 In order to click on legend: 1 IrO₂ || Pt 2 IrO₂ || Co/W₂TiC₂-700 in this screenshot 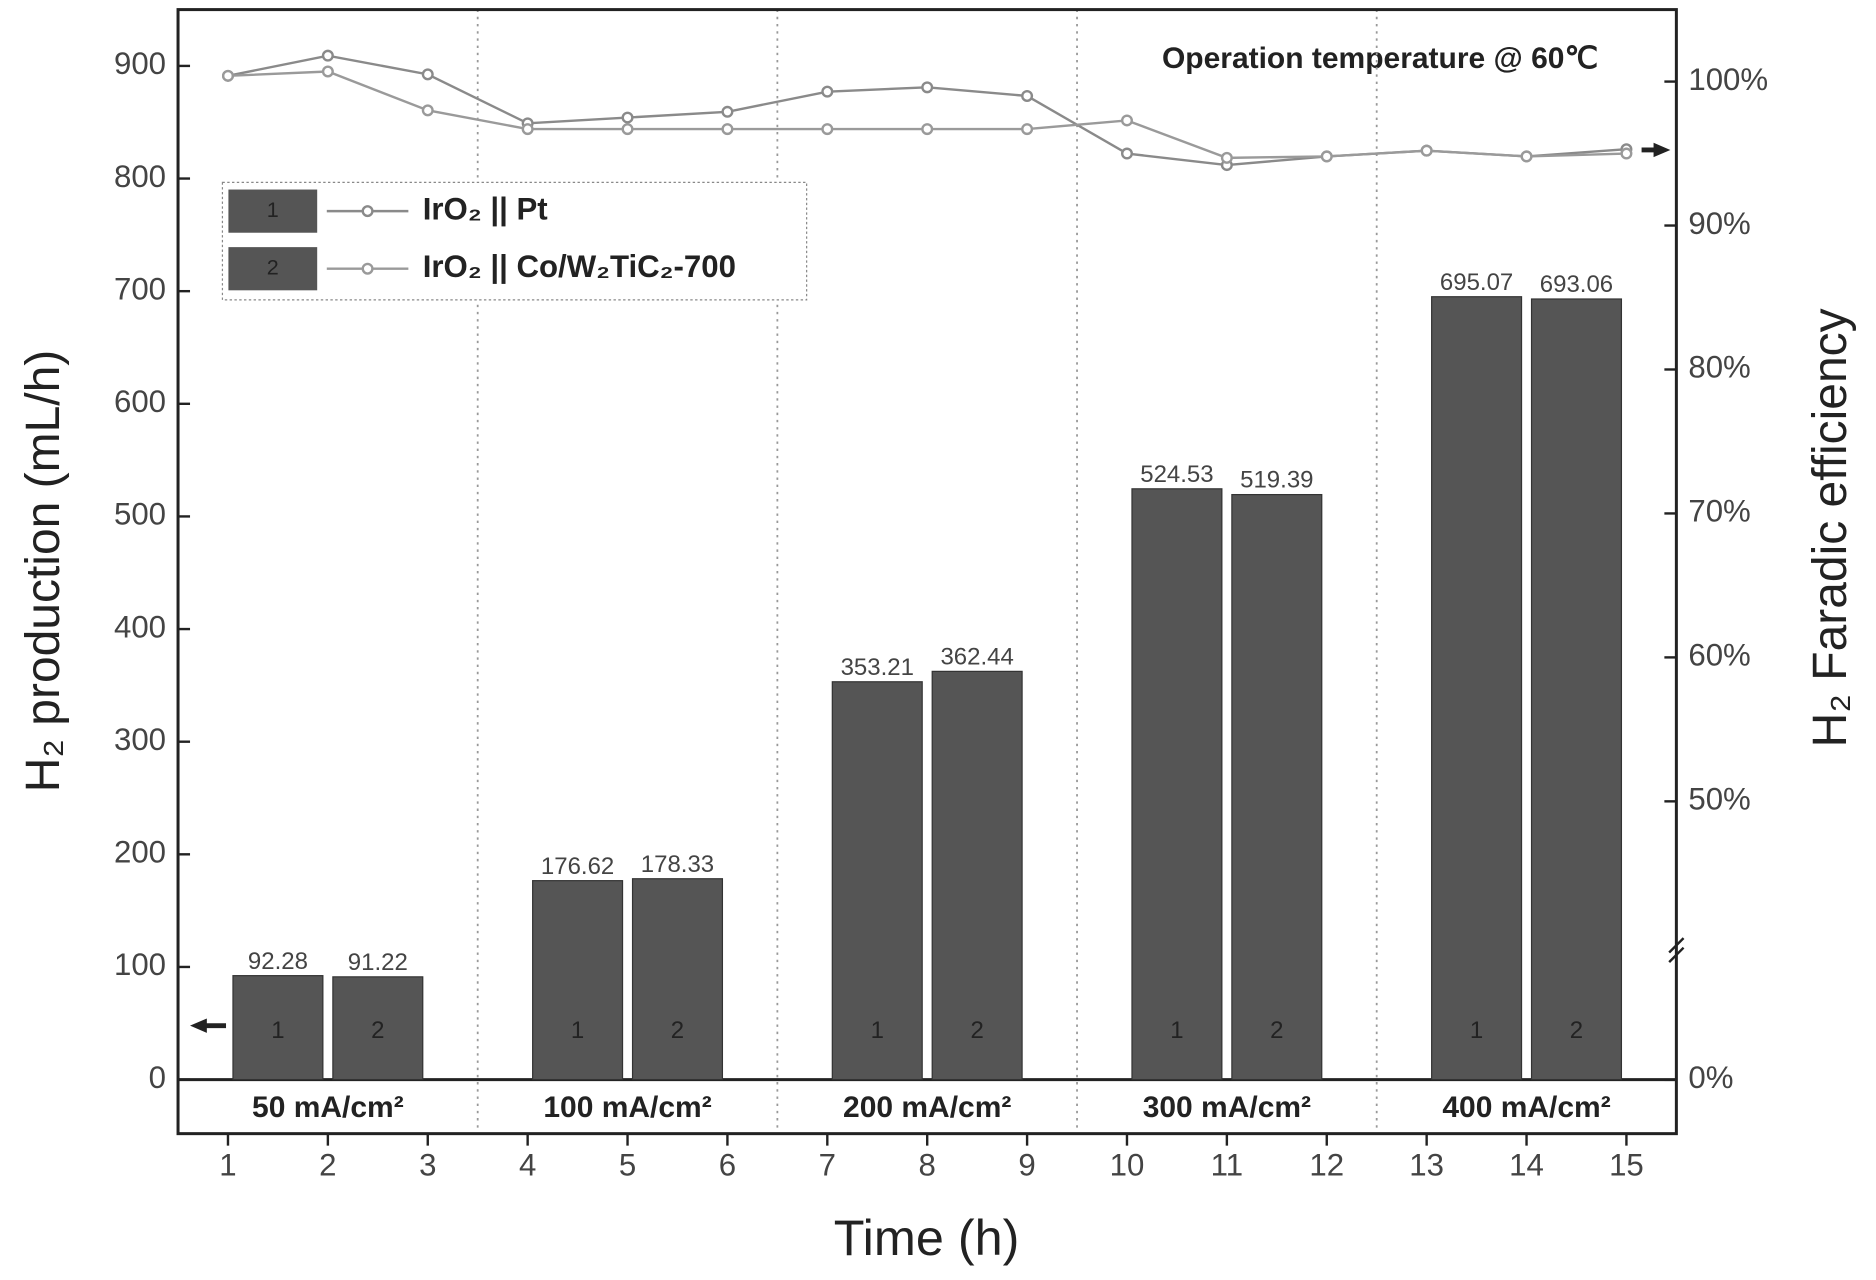, I will do `click(514, 241)`.